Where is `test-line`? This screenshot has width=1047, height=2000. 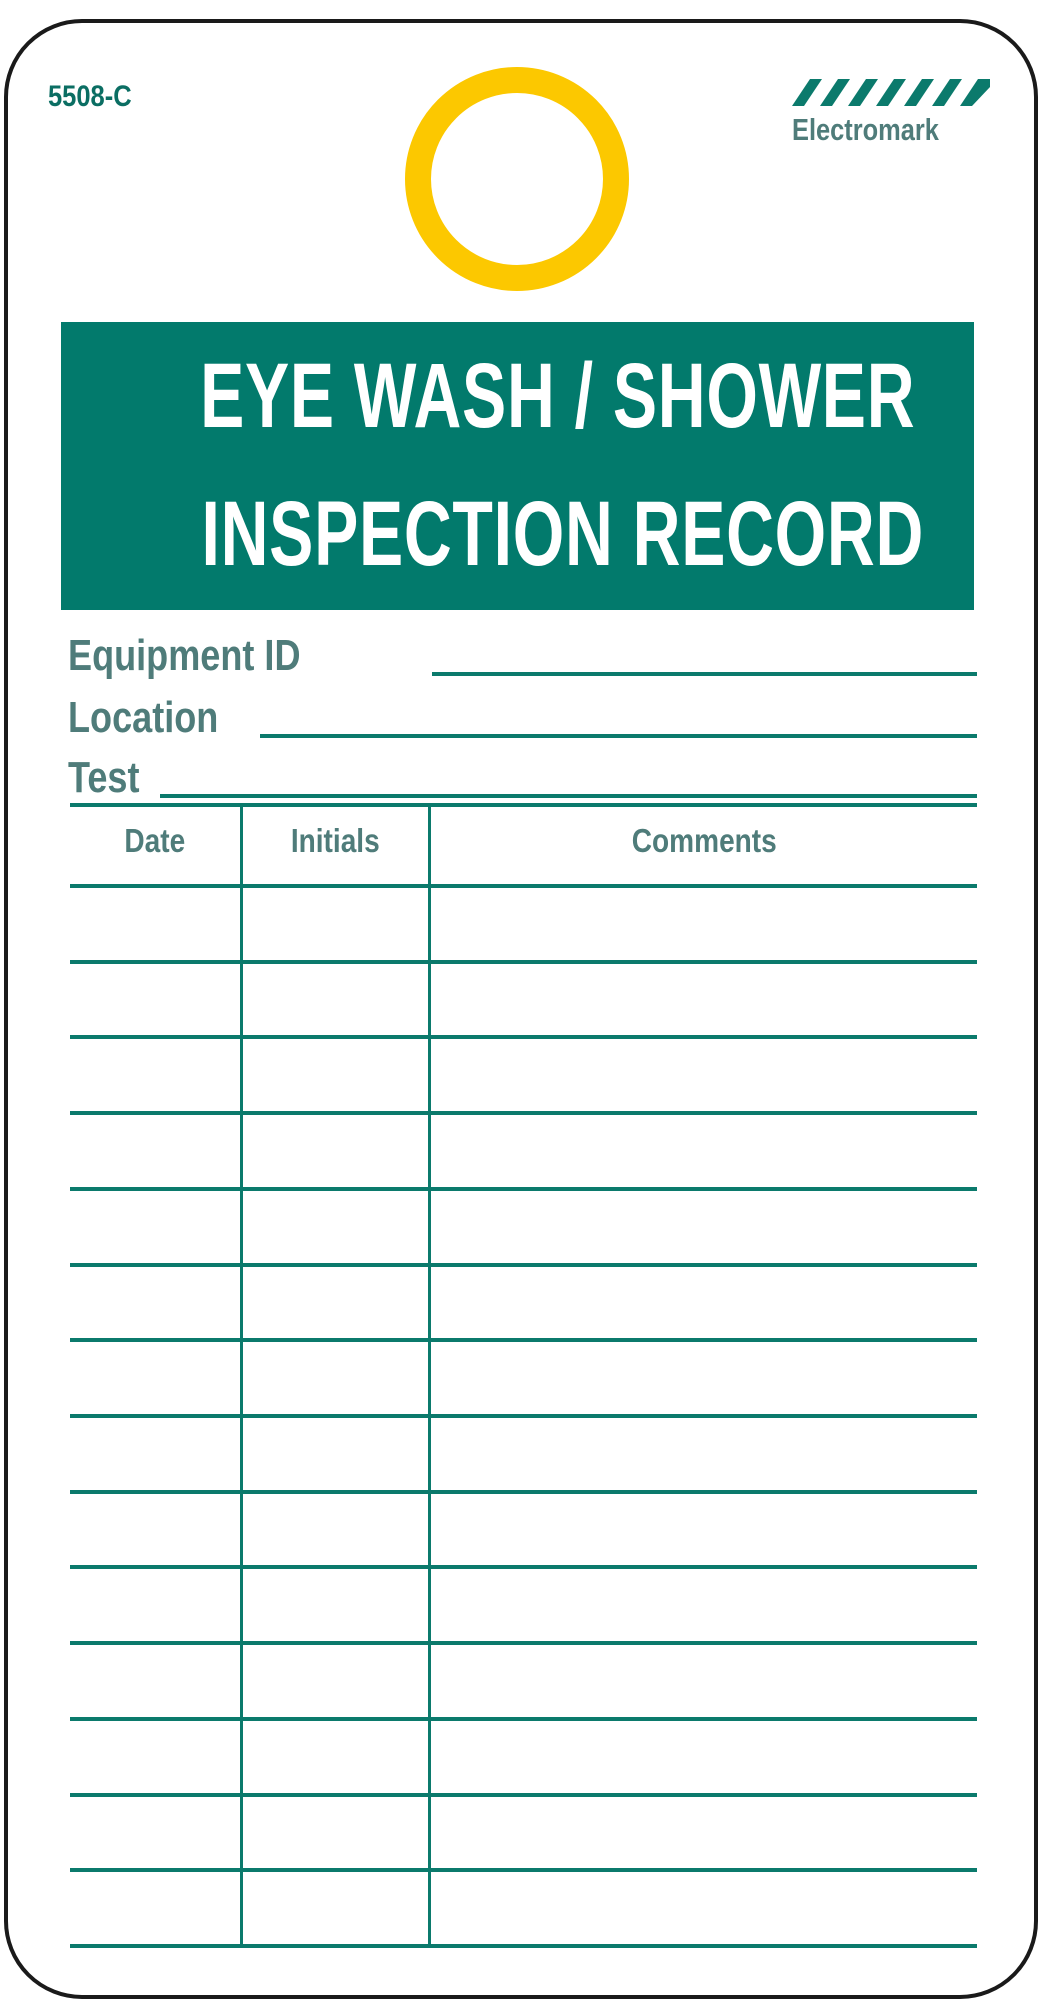 test-line is located at coordinates (568, 796).